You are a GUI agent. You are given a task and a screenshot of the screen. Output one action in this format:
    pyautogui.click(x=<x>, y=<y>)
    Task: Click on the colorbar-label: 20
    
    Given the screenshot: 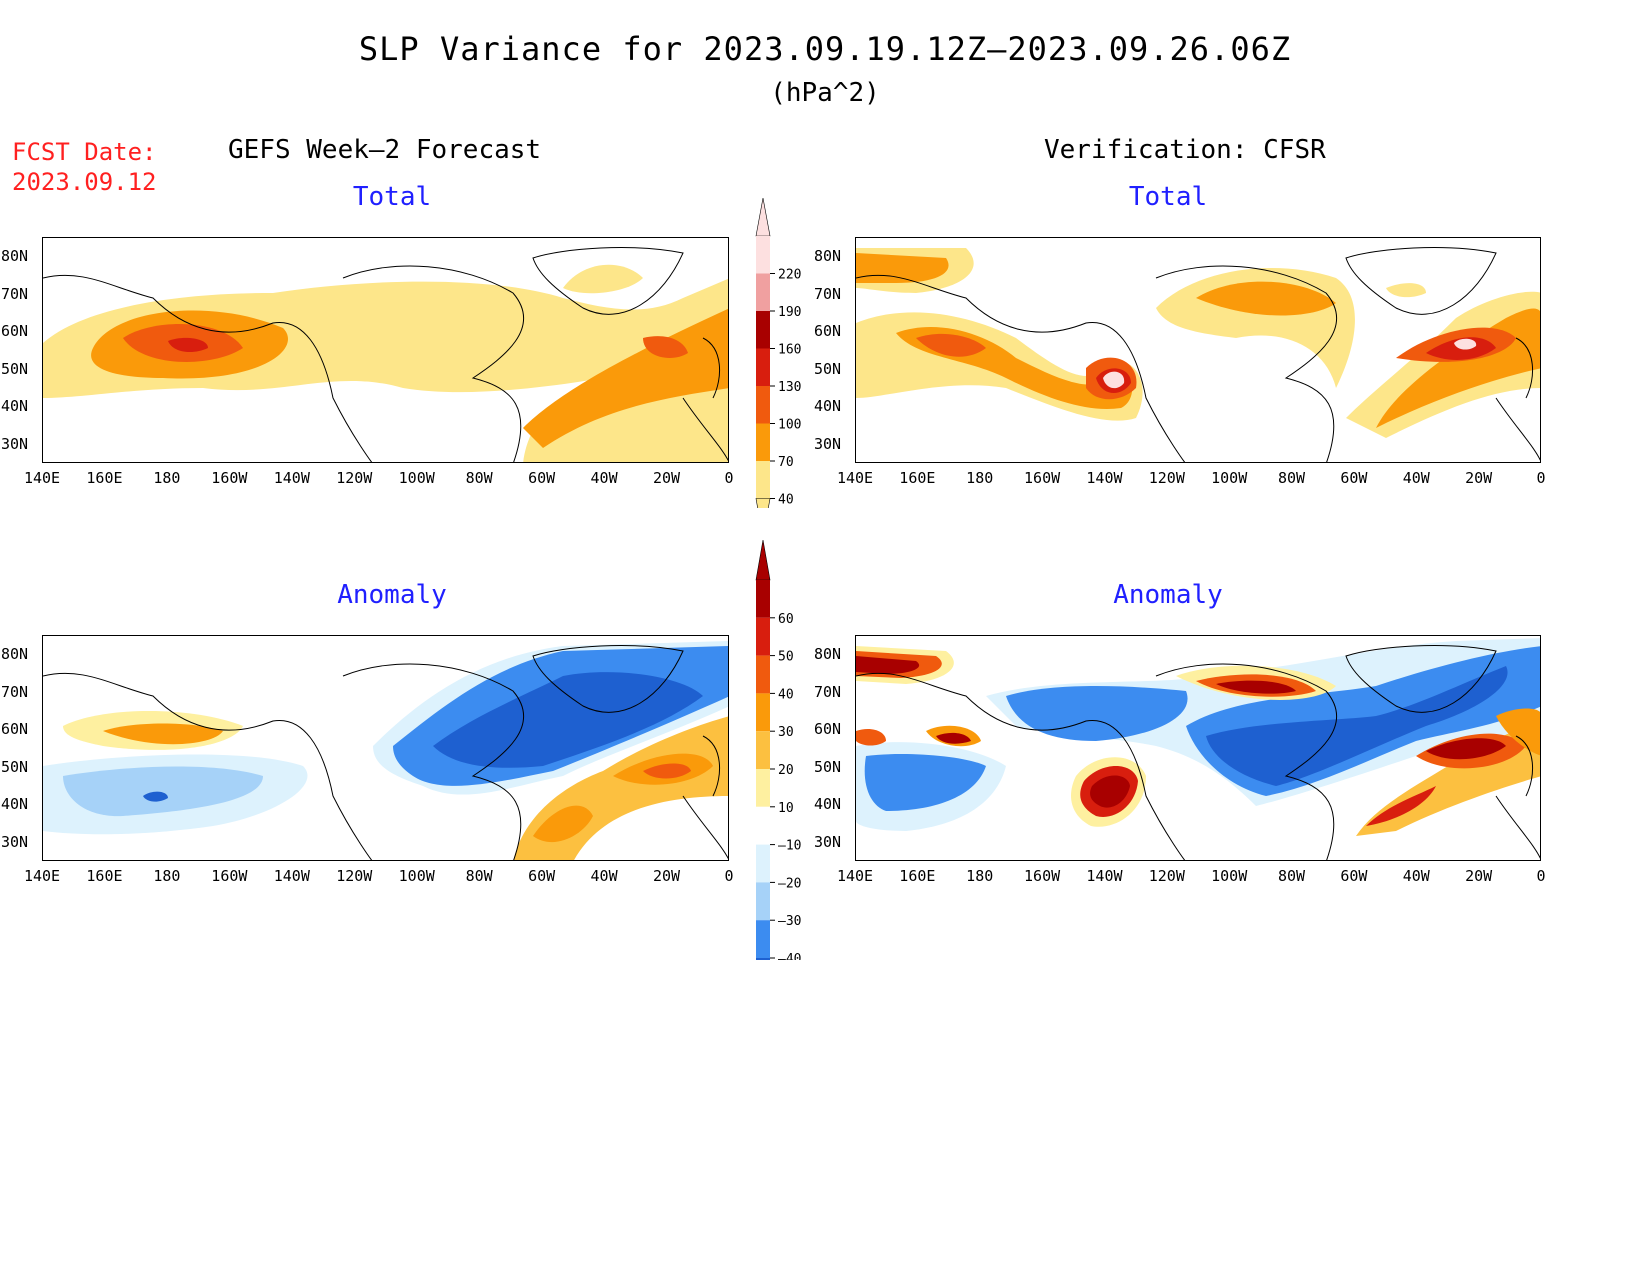 What is the action you would take?
    pyautogui.click(x=786, y=770)
    